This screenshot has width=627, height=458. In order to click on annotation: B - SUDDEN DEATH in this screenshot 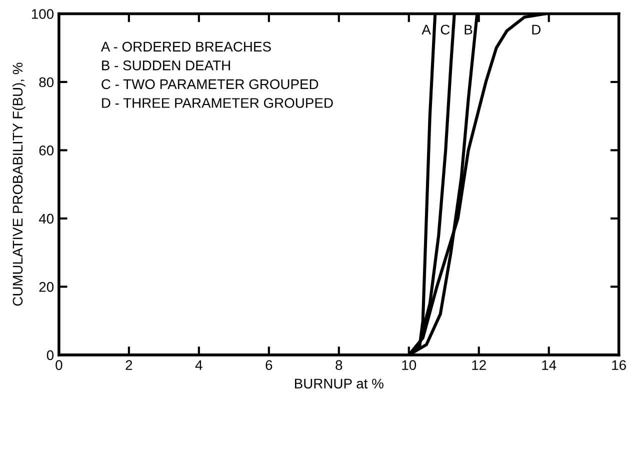, I will do `click(166, 65)`.